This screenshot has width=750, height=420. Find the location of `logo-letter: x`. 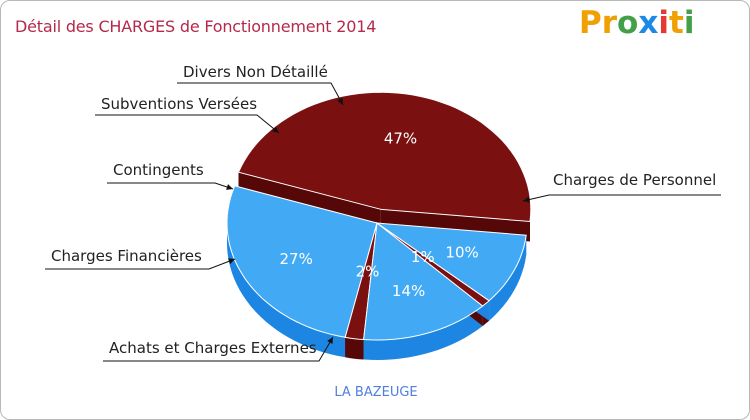

logo-letter: x is located at coordinates (648, 23).